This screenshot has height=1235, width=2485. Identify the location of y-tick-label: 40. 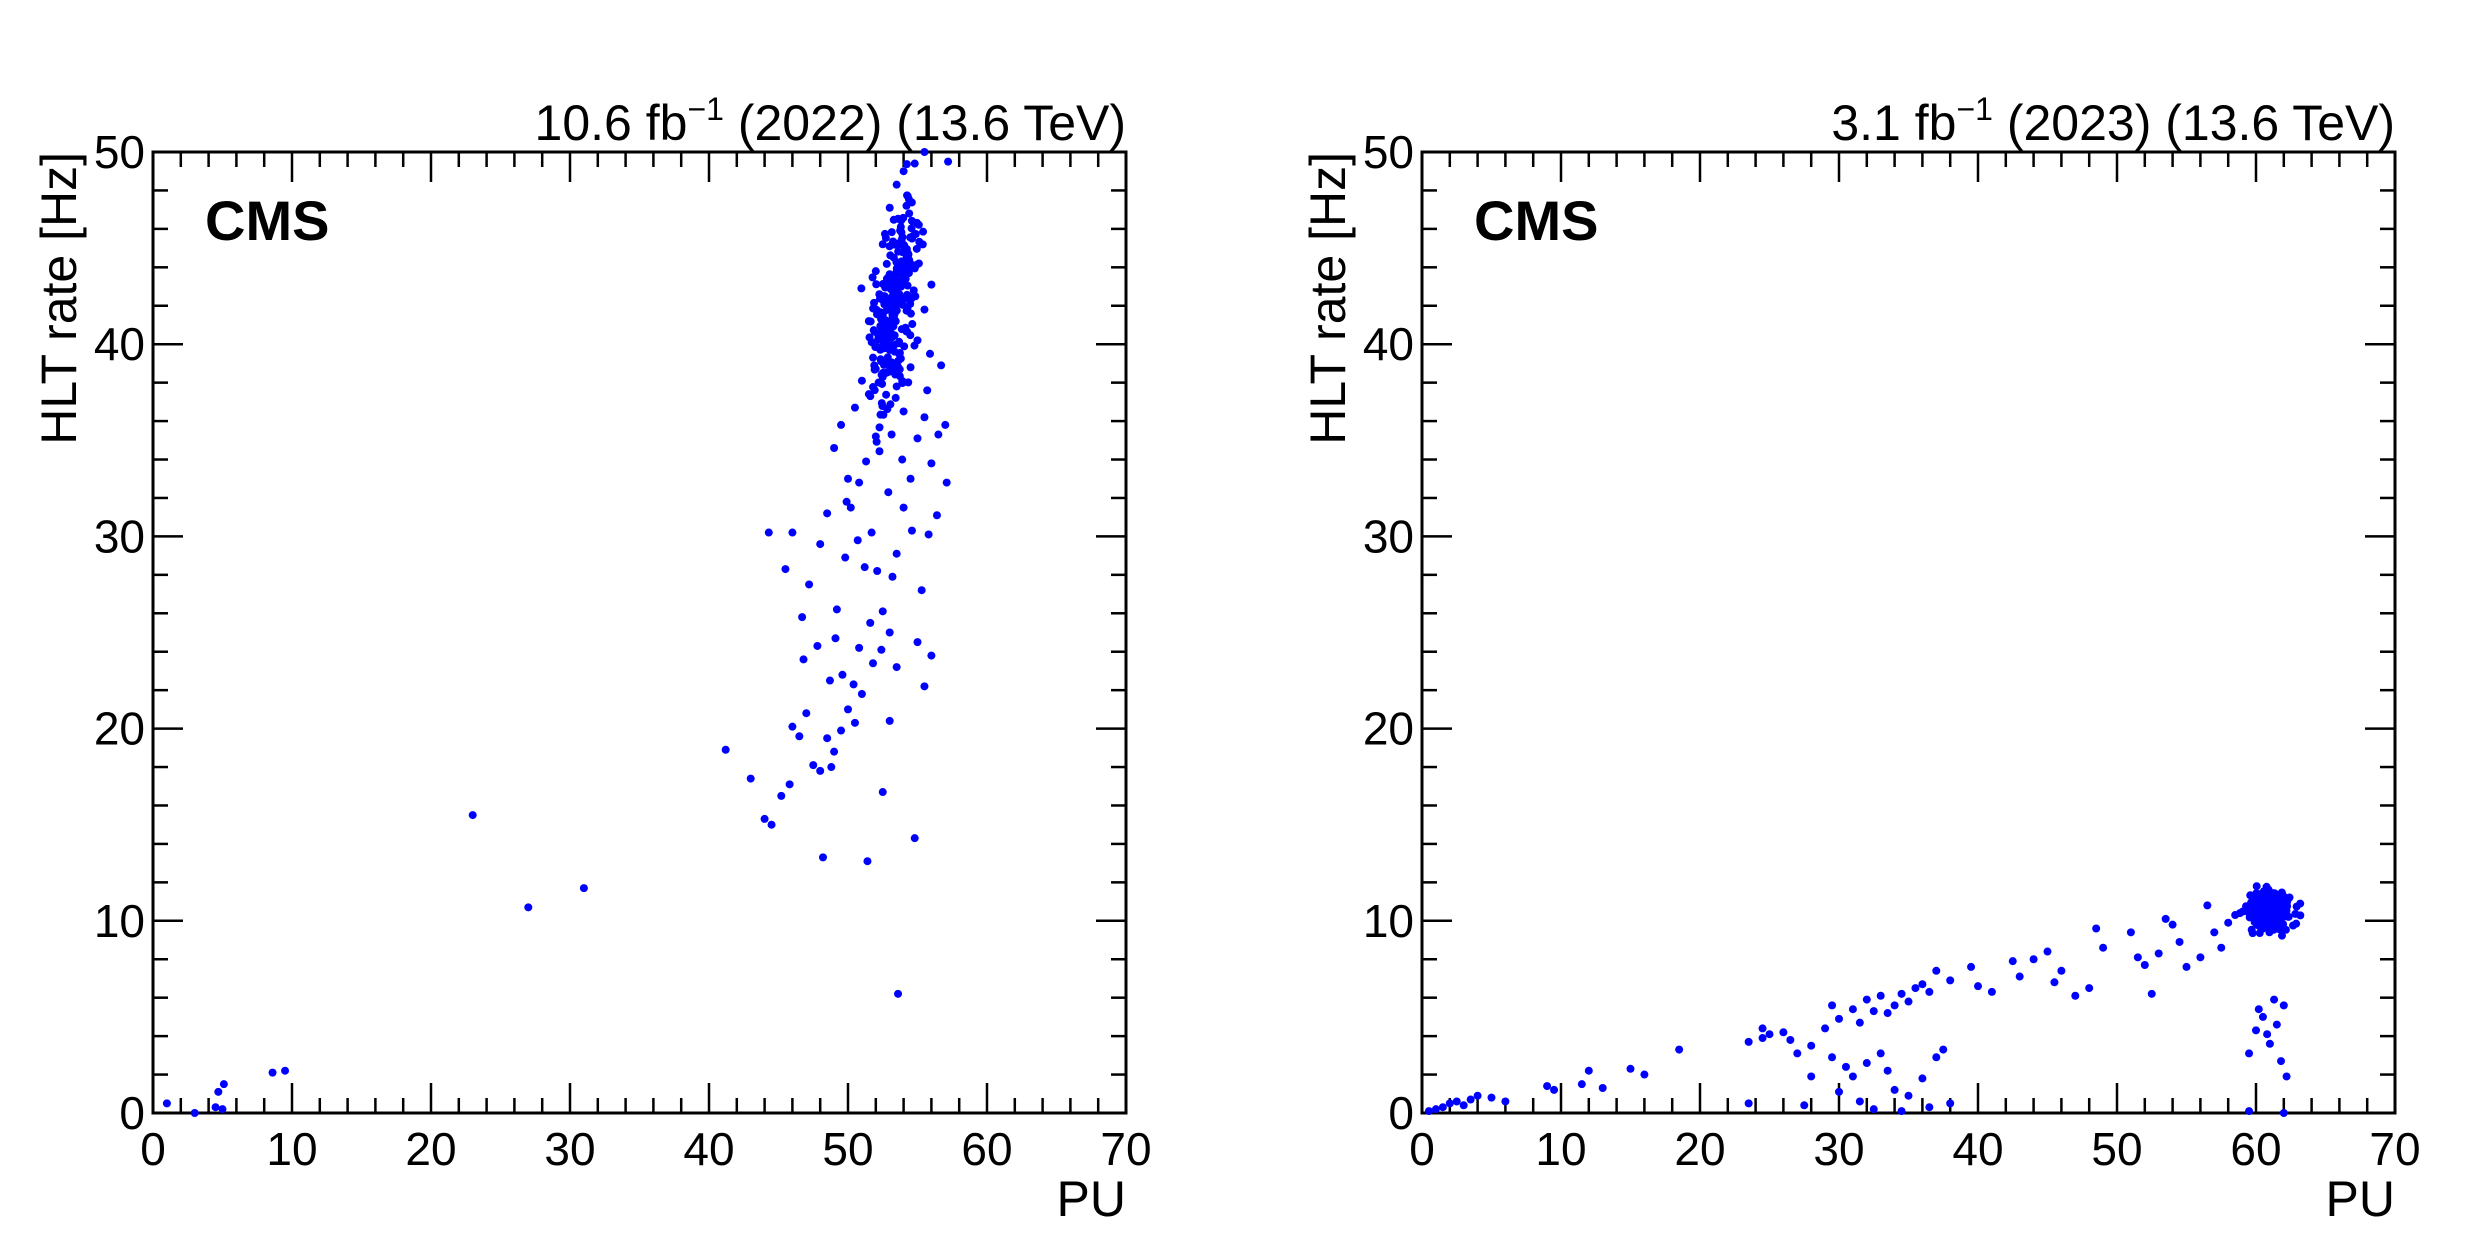
(119, 344).